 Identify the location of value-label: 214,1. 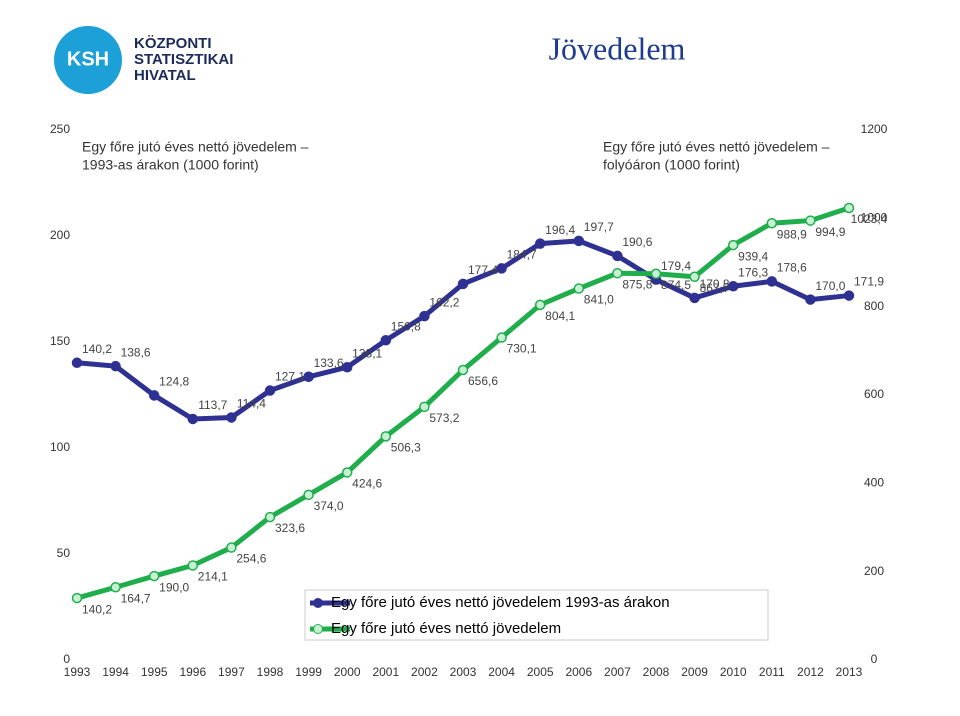
(213, 577).